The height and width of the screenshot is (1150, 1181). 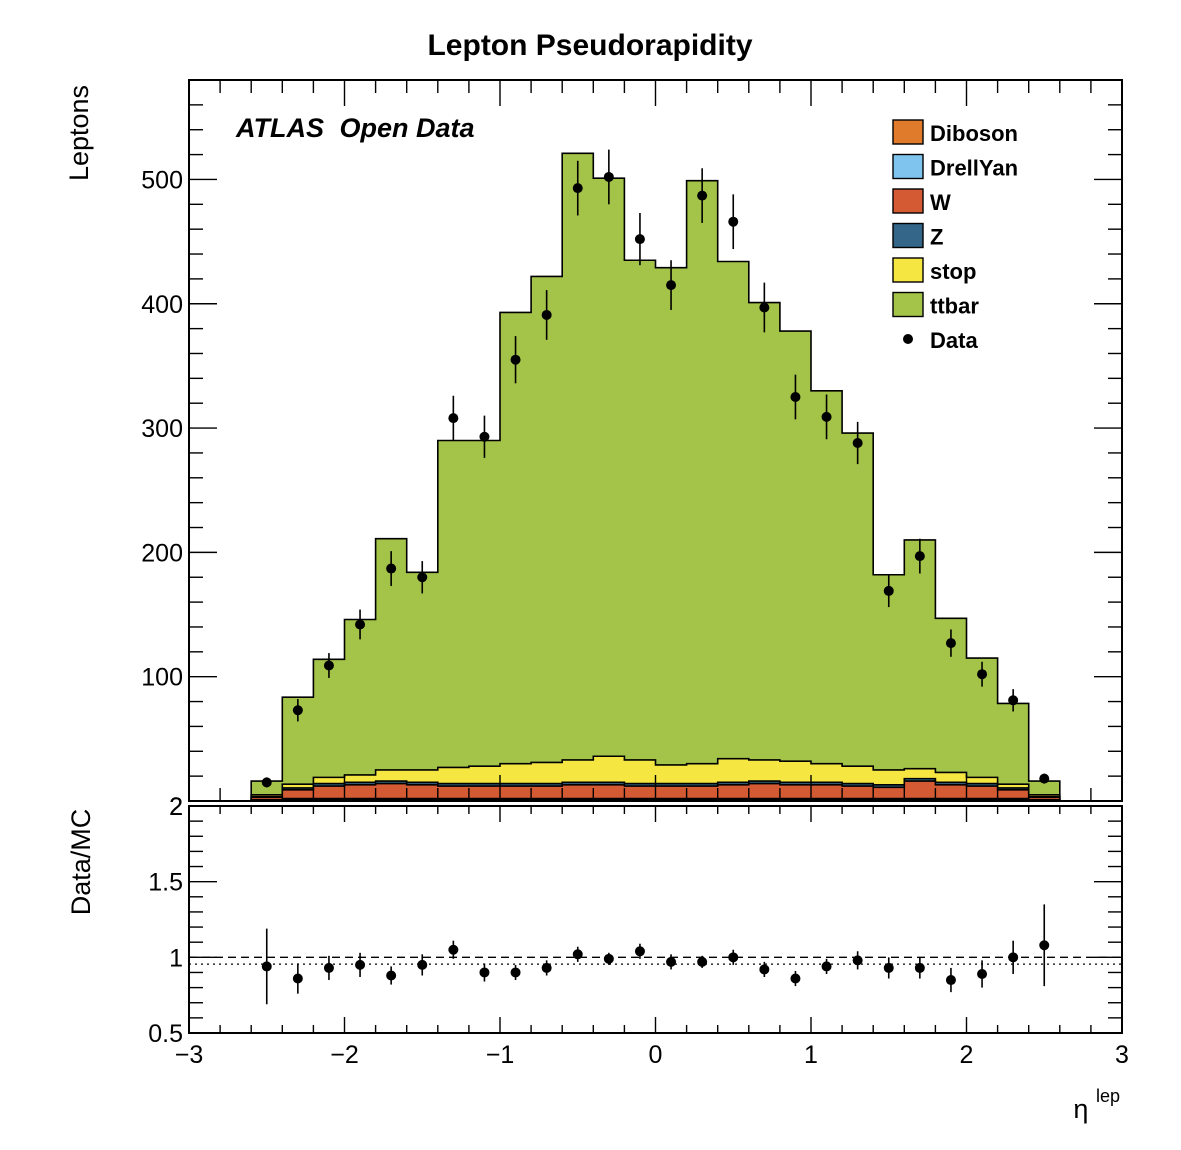 I want to click on x-tick-label: −2, so click(x=344, y=1055).